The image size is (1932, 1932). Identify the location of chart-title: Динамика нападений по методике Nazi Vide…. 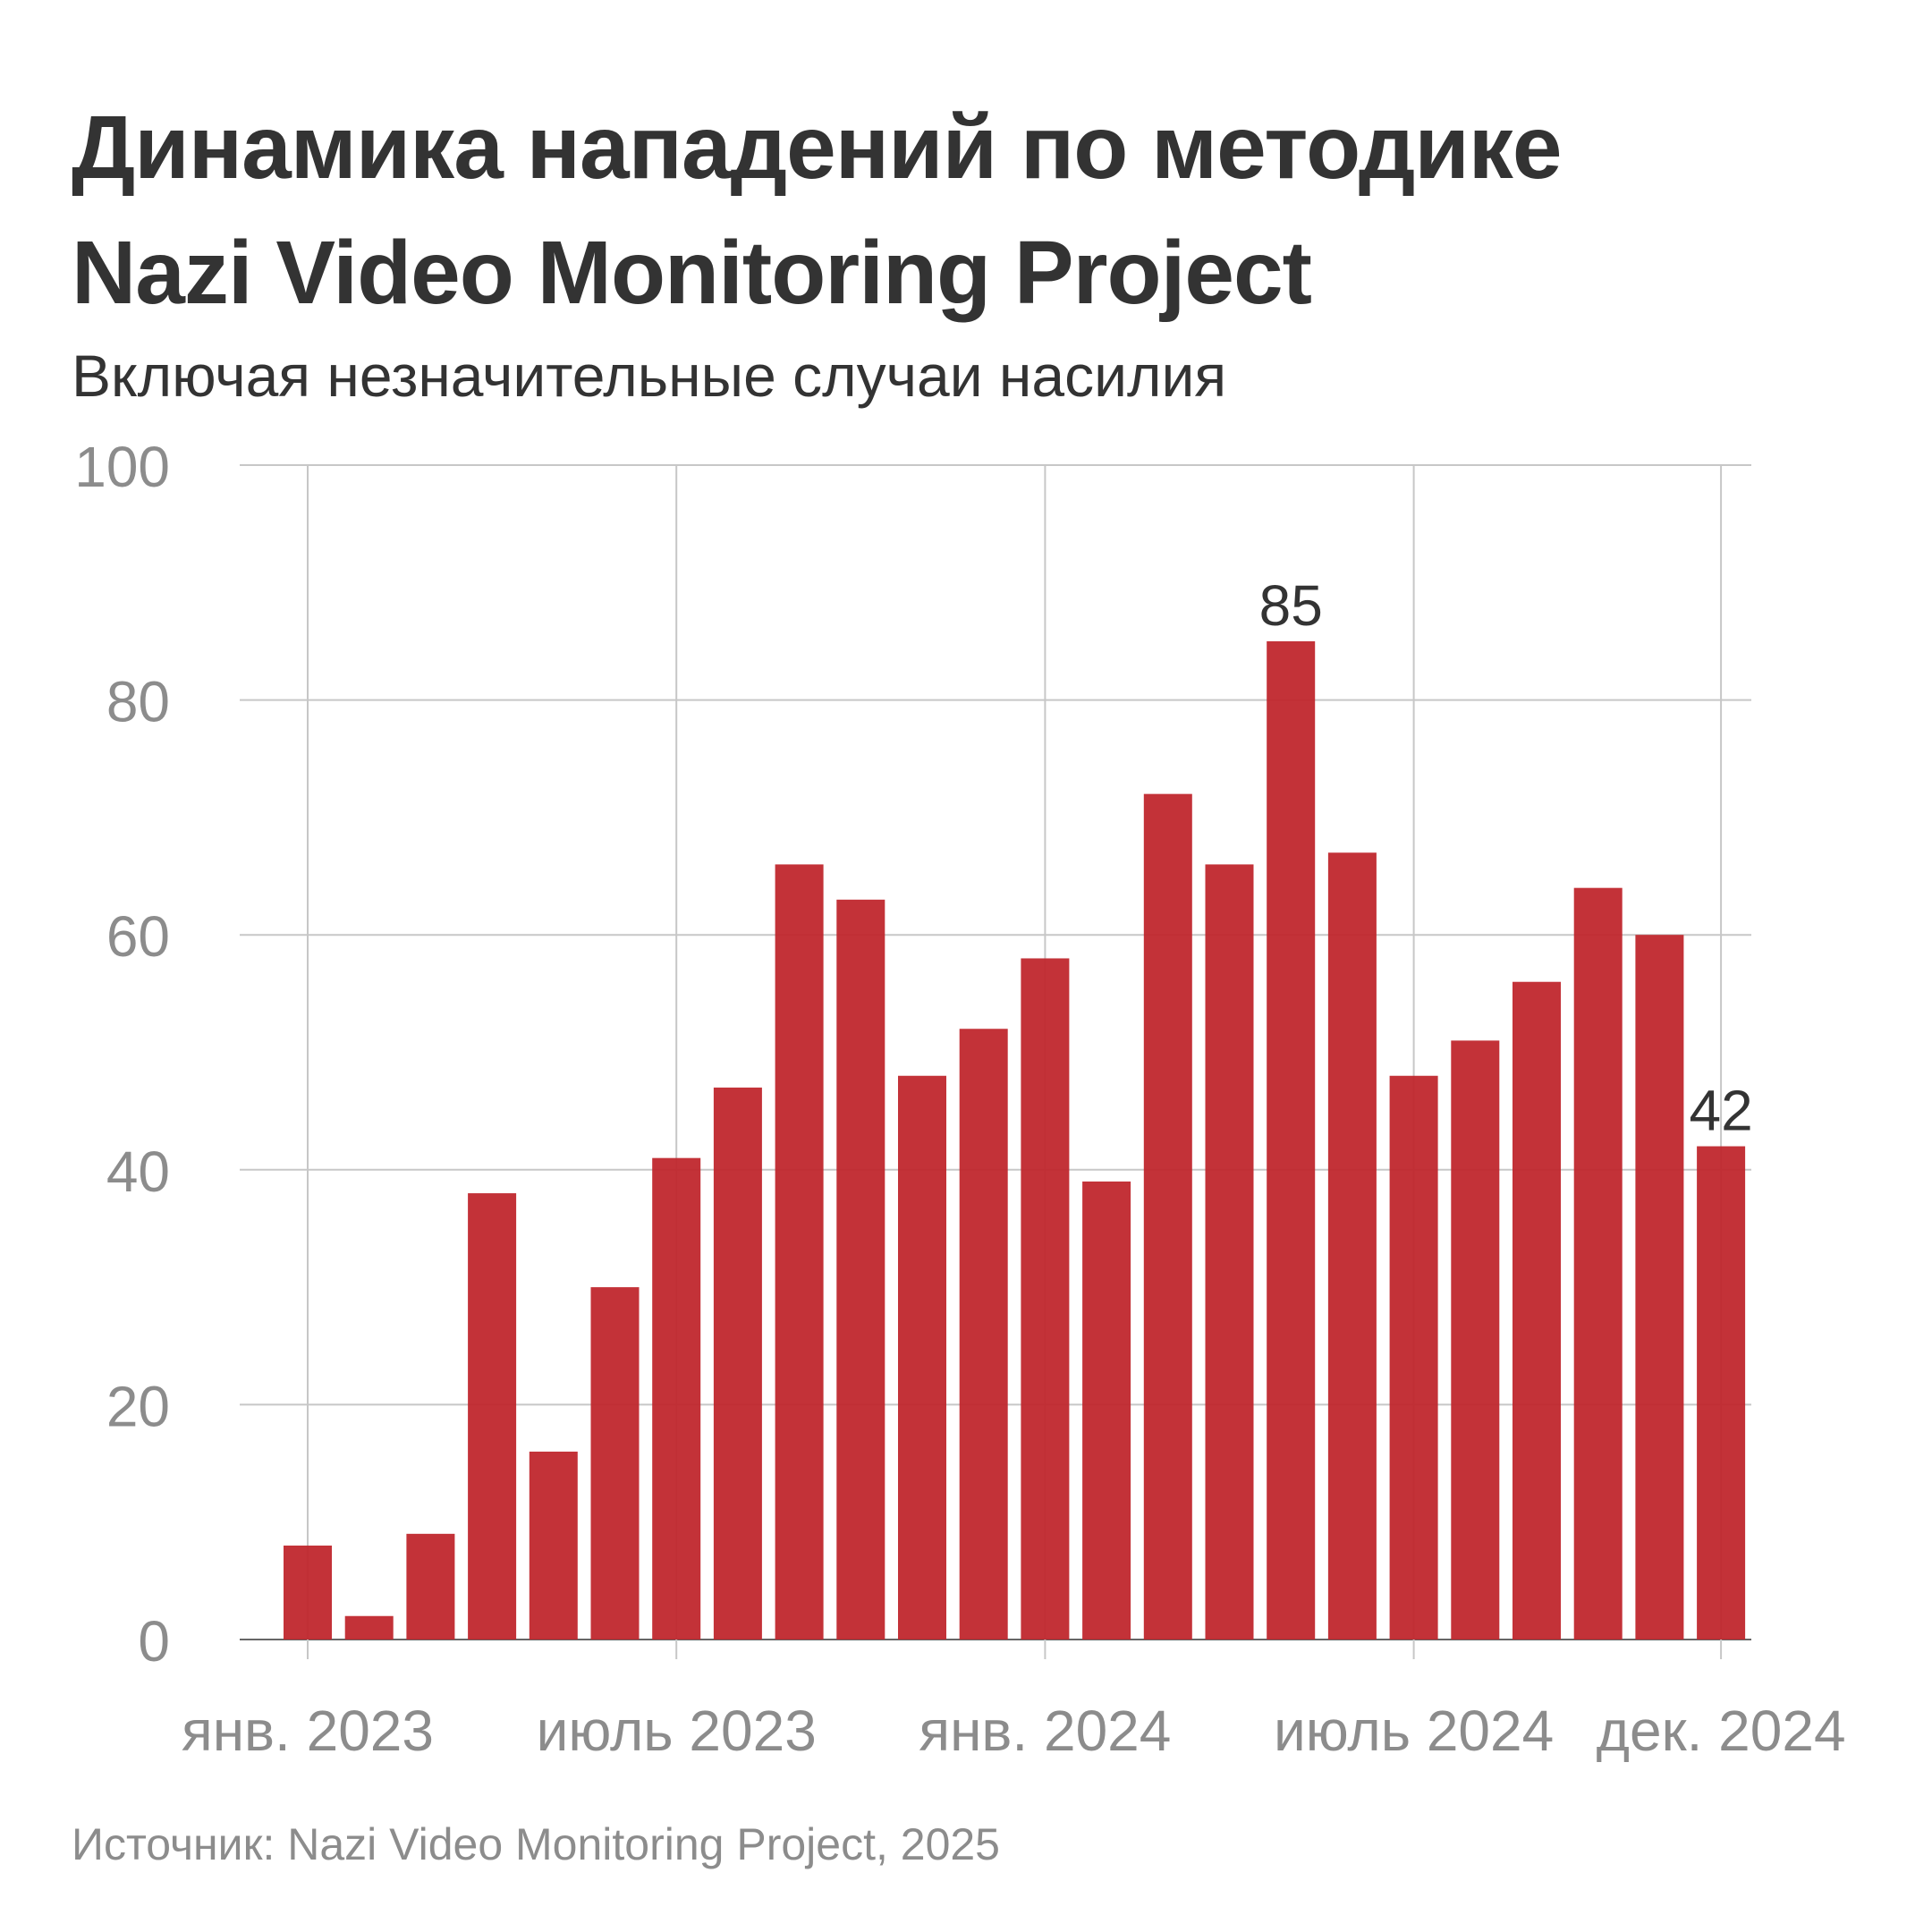
(975, 210).